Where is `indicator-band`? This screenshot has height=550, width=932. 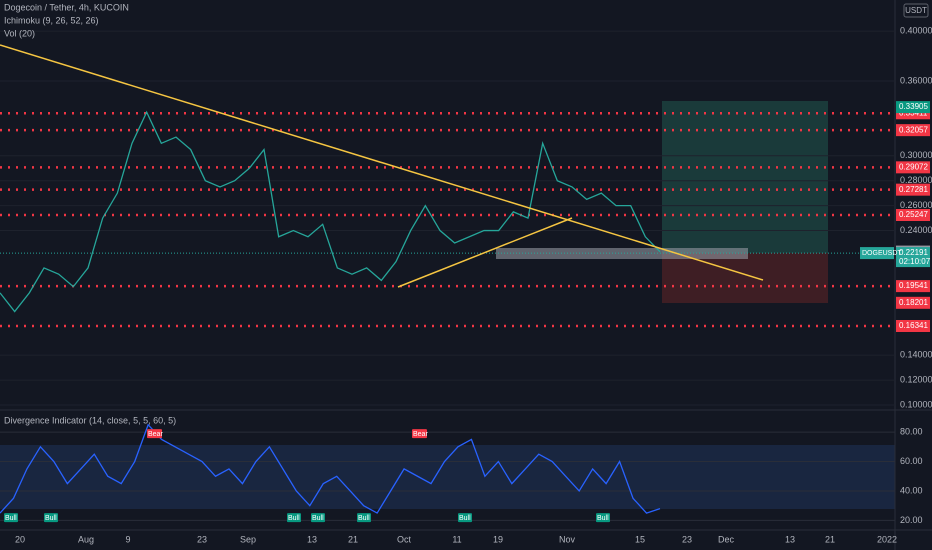 indicator-band is located at coordinates (447, 477).